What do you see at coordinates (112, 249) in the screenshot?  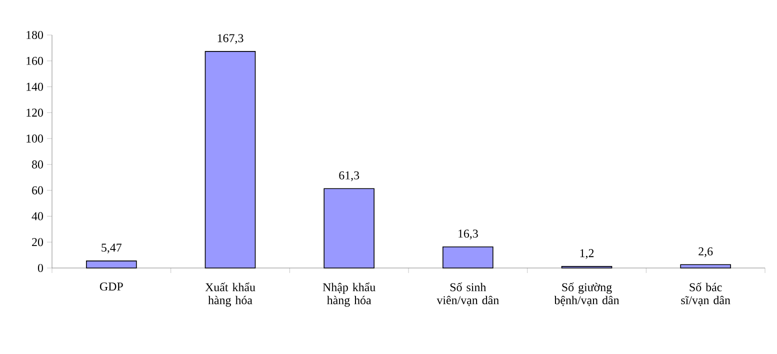 I see `data-label: 5,47` at bounding box center [112, 249].